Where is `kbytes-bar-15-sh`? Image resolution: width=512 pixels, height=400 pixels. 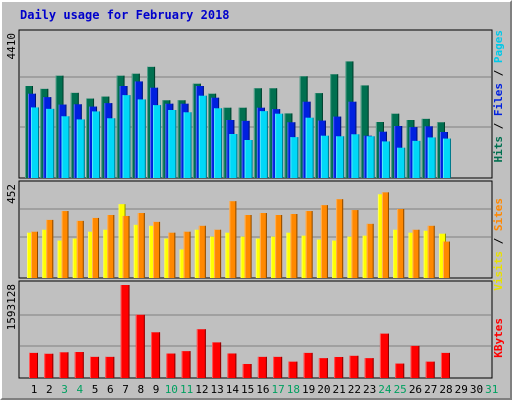 kbytes-bar-15-sh is located at coordinates (251, 370).